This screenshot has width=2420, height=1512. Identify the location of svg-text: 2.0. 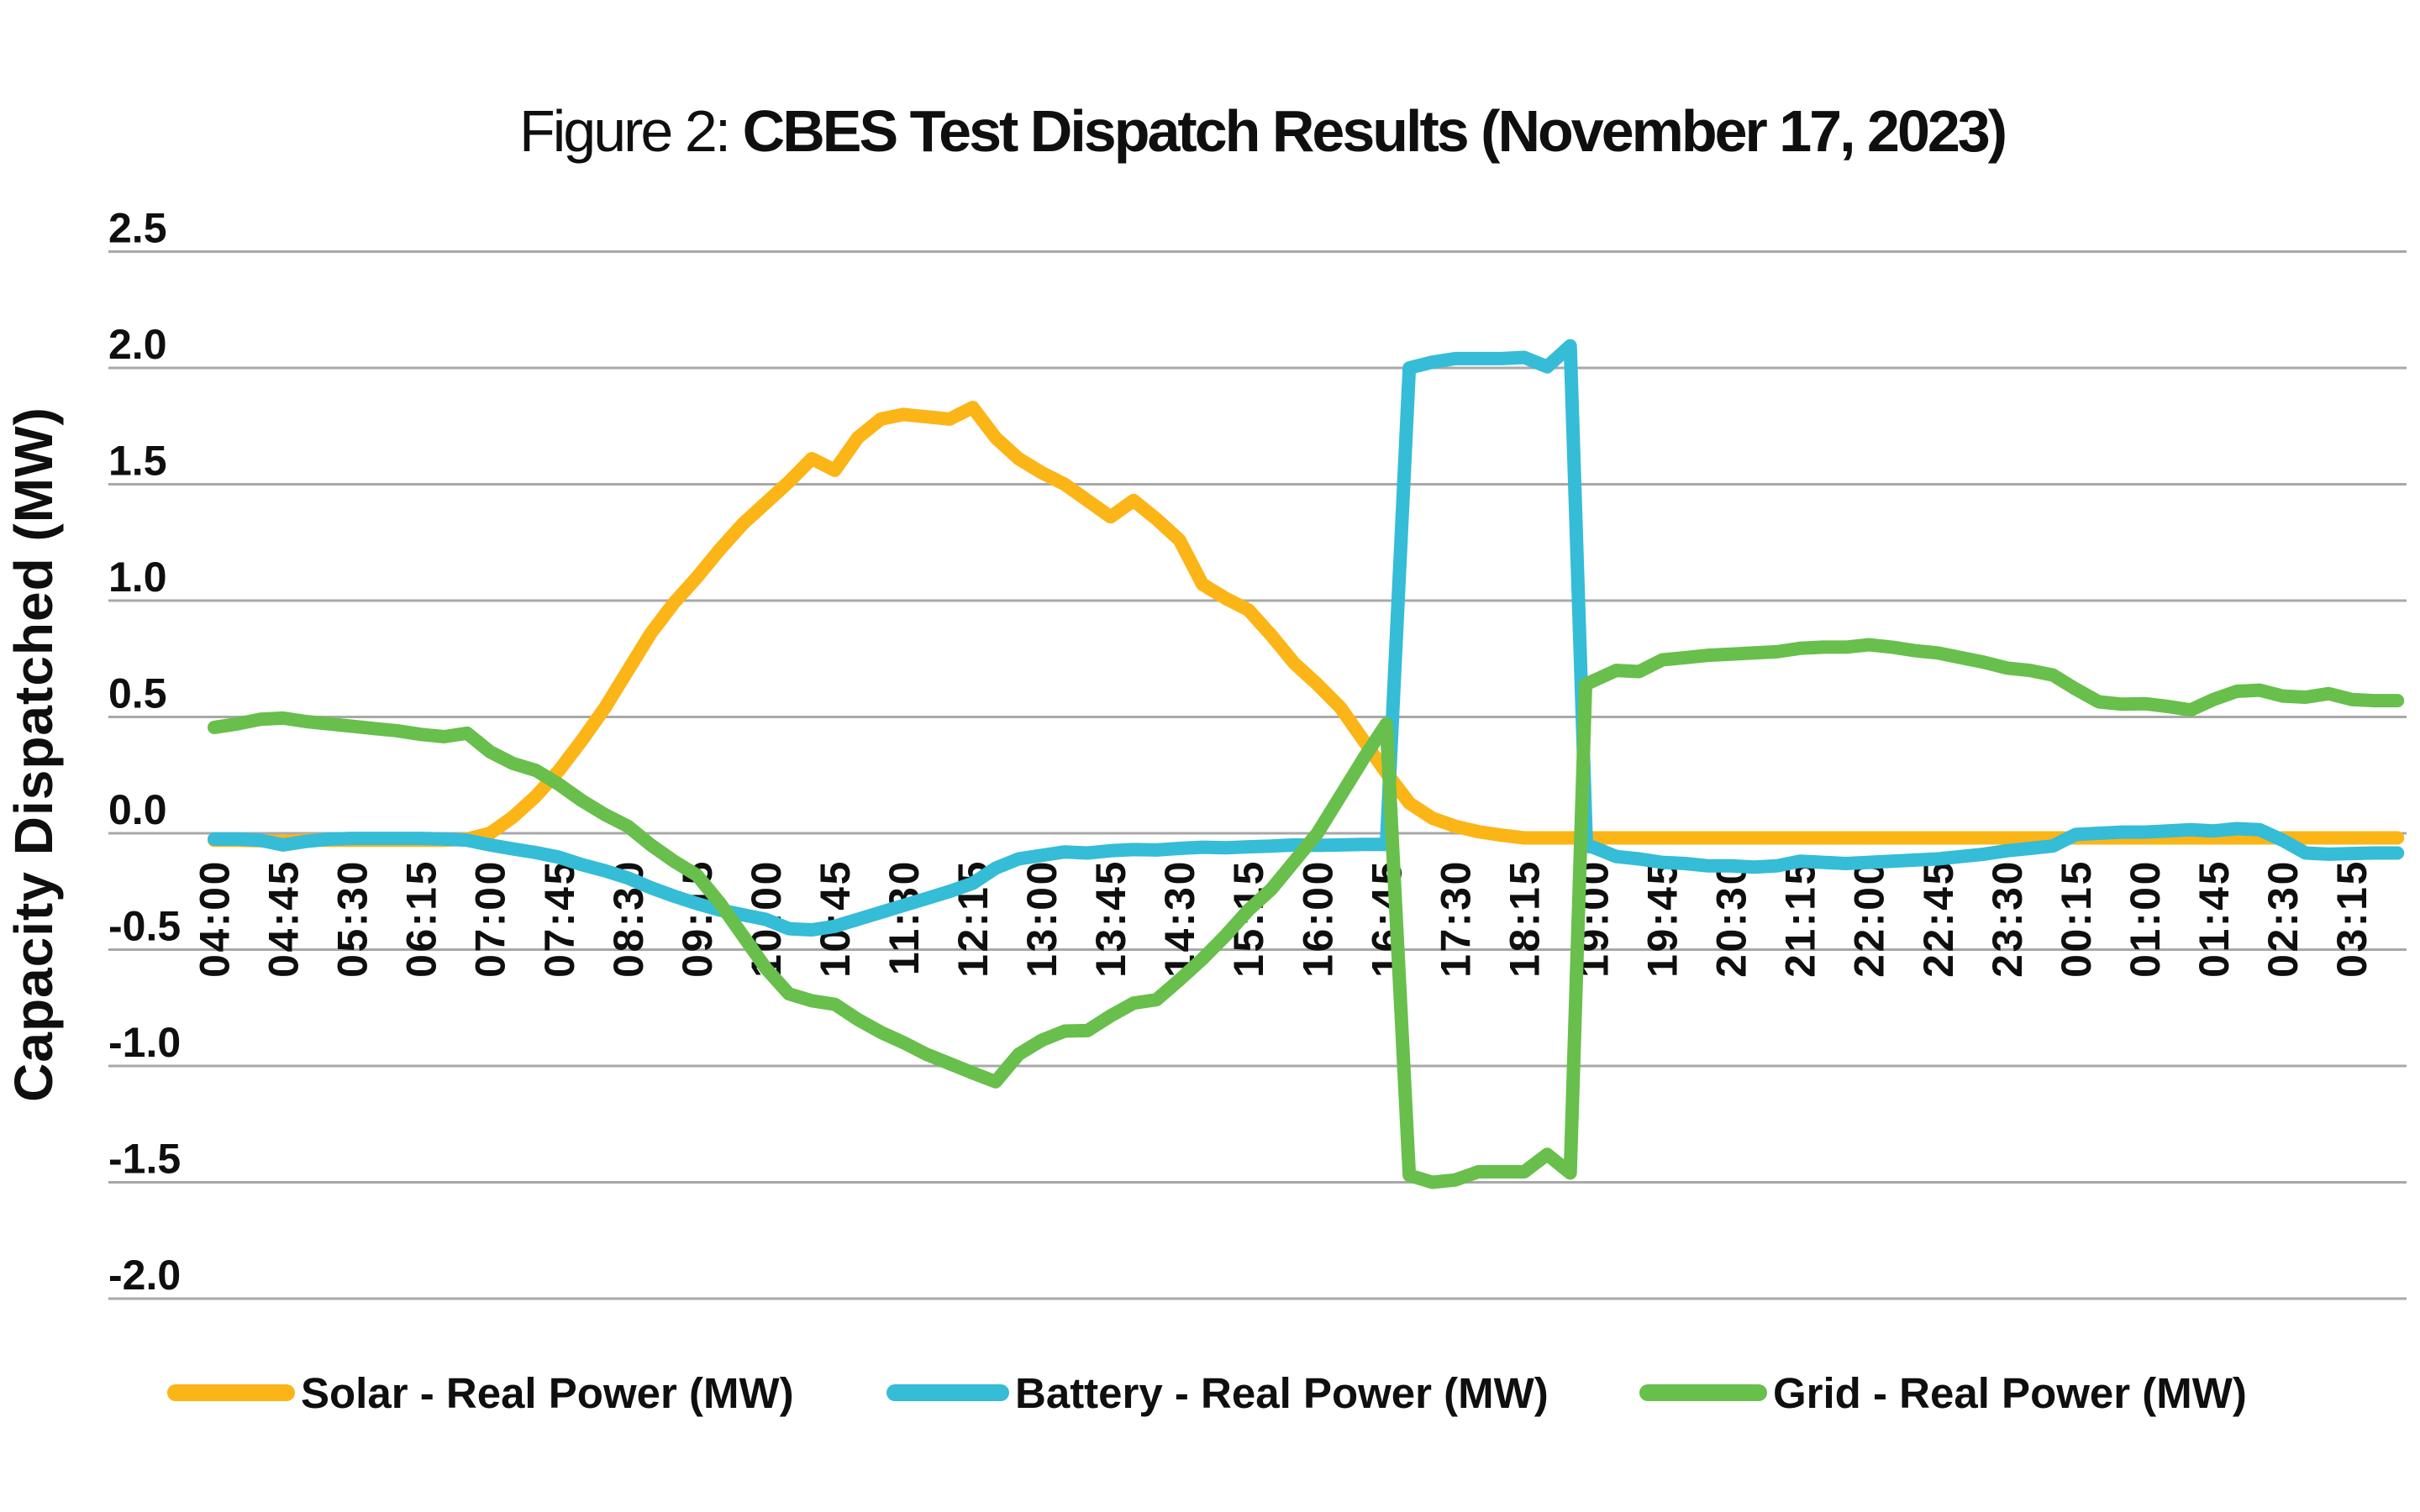
(138, 344).